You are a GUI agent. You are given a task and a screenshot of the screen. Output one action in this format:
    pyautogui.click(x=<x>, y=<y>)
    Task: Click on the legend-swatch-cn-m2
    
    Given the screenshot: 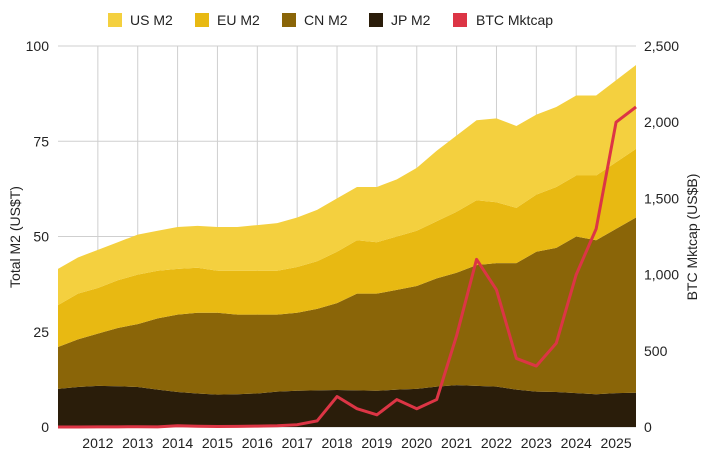 What is the action you would take?
    pyautogui.click(x=289, y=20)
    